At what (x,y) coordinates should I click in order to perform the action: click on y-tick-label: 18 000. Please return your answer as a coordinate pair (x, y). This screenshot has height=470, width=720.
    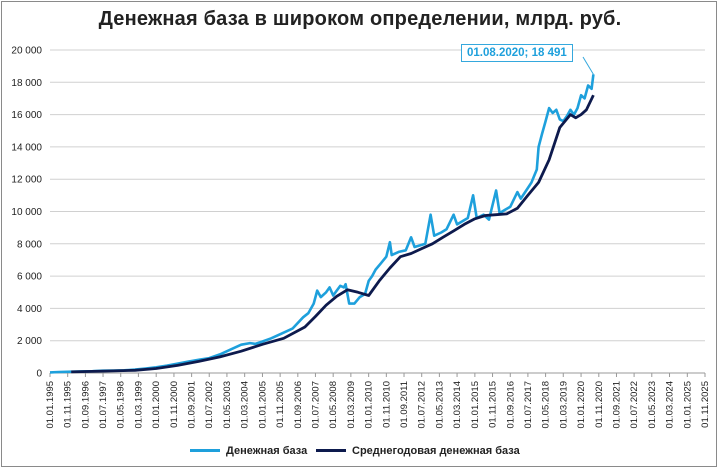
    Looking at the image, I should click on (26, 83).